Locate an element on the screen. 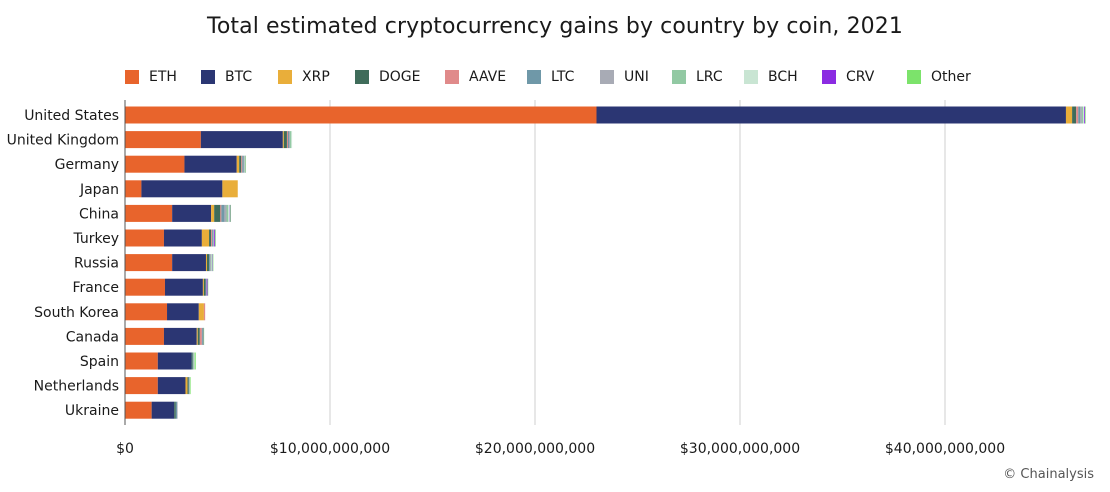  bar-turkey-doge is located at coordinates (210, 238).